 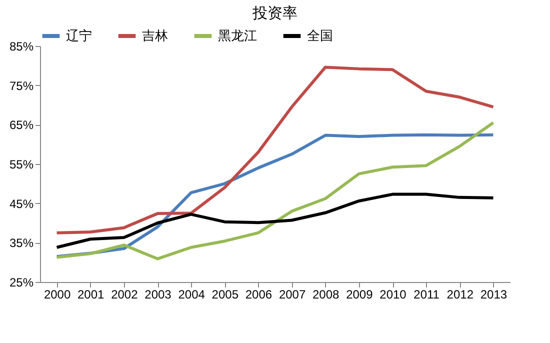 What do you see at coordinates (225, 295) in the screenshot?
I see `x-tick-label: 2005` at bounding box center [225, 295].